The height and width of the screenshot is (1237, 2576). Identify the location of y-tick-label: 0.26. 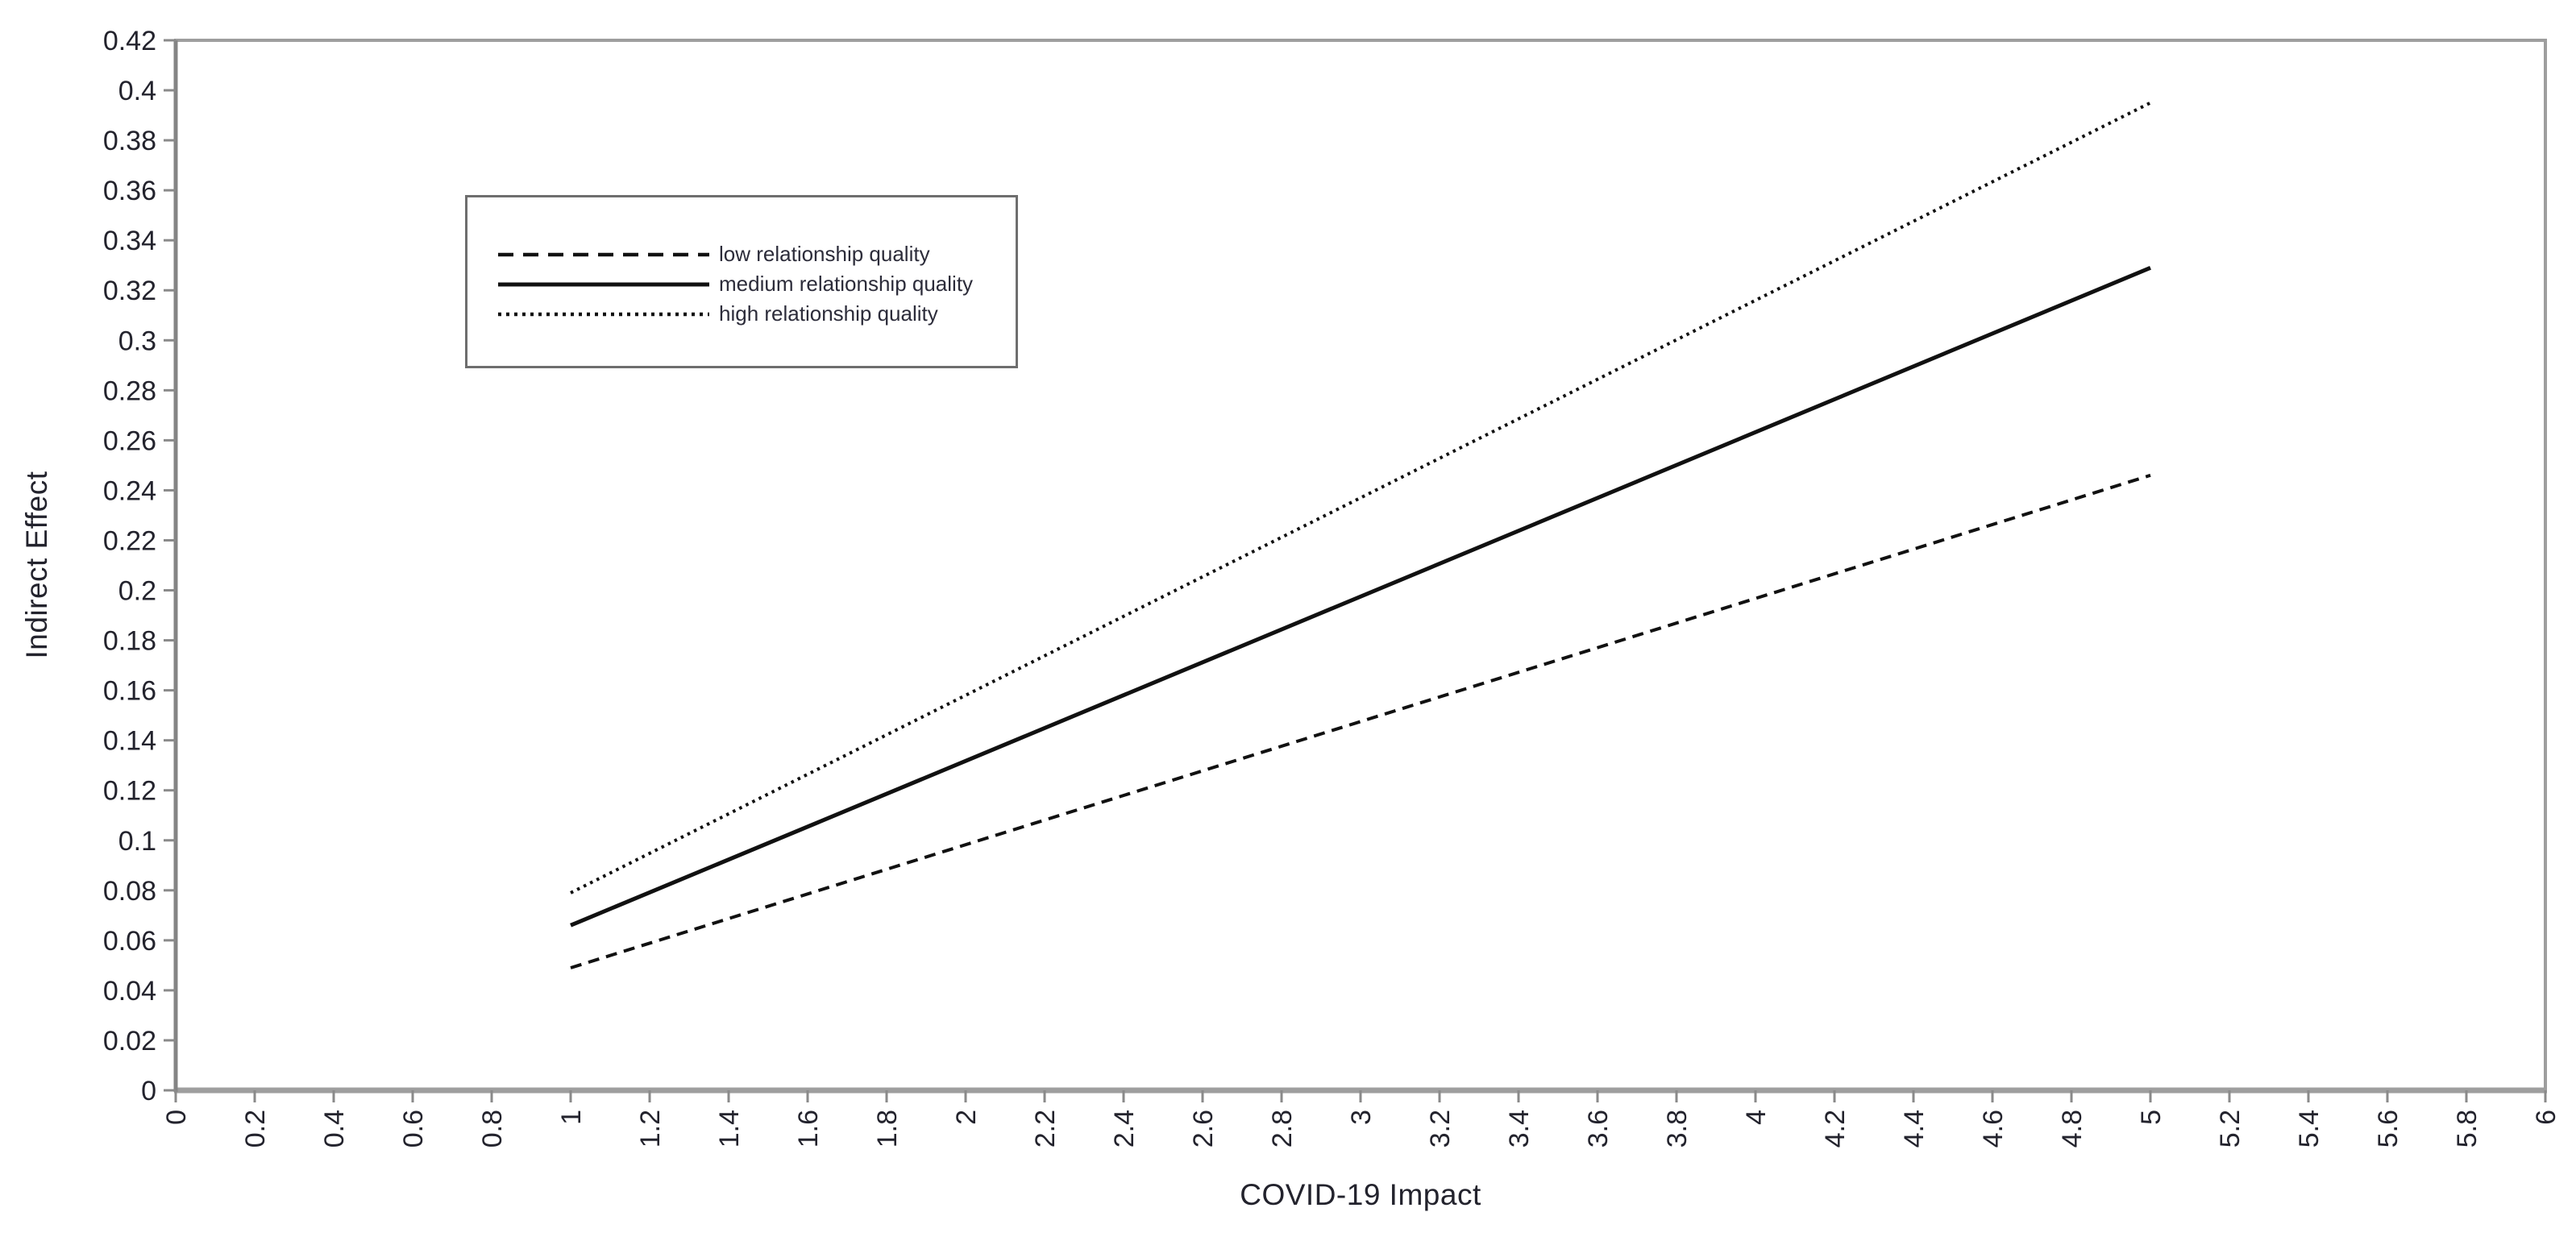
(129, 440).